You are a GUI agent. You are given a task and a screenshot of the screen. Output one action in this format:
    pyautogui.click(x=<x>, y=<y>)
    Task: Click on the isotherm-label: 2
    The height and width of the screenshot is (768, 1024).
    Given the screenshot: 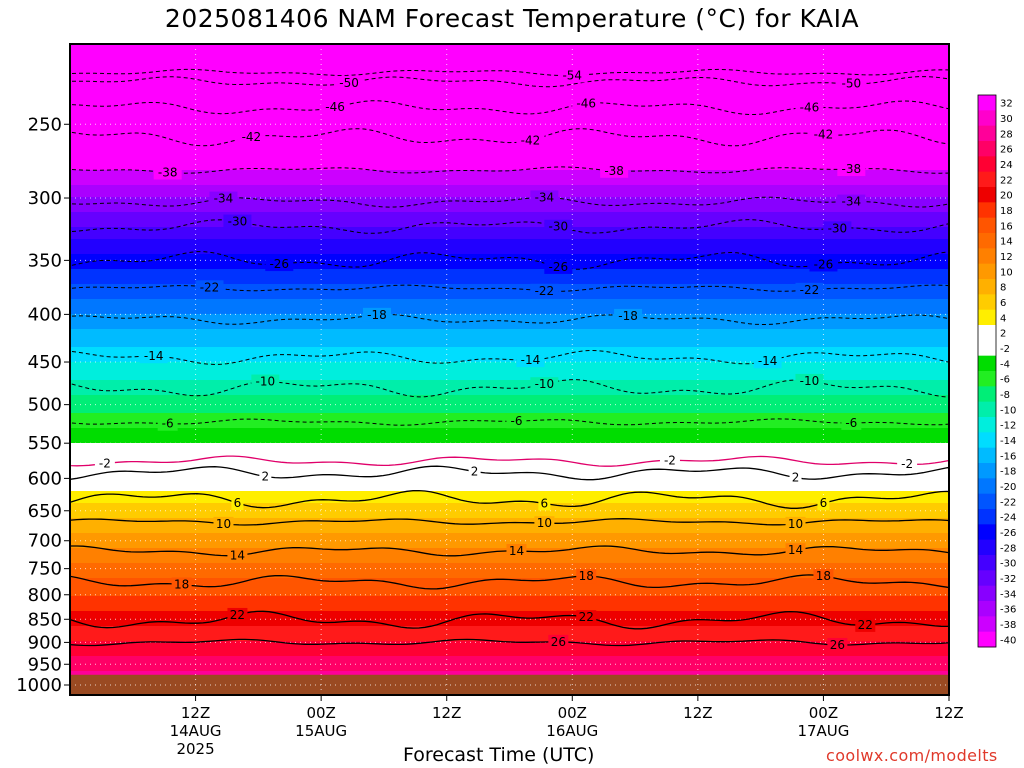 What is the action you would take?
    pyautogui.click(x=266, y=477)
    